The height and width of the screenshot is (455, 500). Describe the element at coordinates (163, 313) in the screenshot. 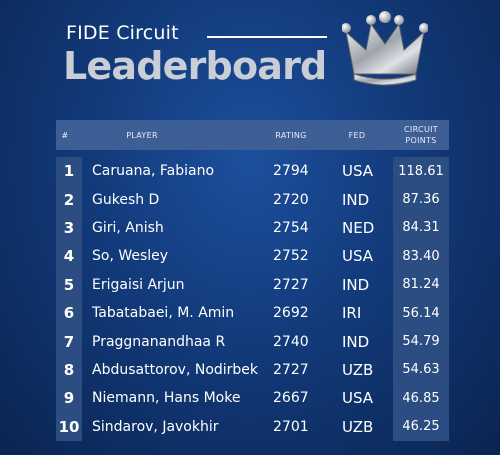

I see `player-cell: Tabatabaei, M. Amin` at that location.